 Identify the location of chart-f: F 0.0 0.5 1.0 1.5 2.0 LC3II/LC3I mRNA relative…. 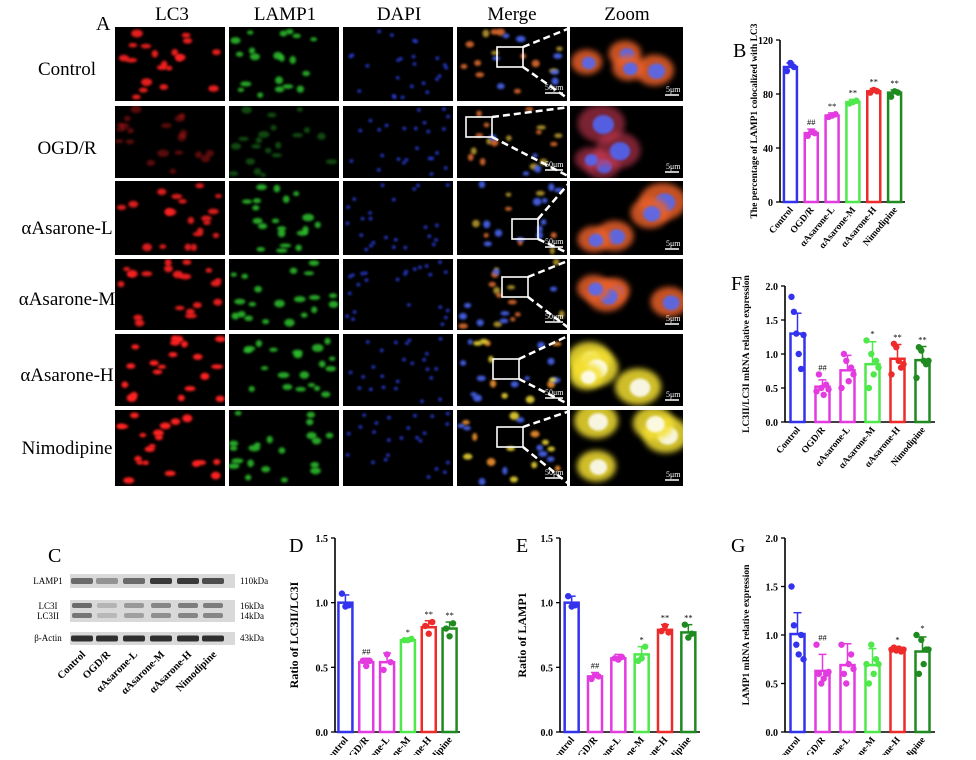
(833, 372).